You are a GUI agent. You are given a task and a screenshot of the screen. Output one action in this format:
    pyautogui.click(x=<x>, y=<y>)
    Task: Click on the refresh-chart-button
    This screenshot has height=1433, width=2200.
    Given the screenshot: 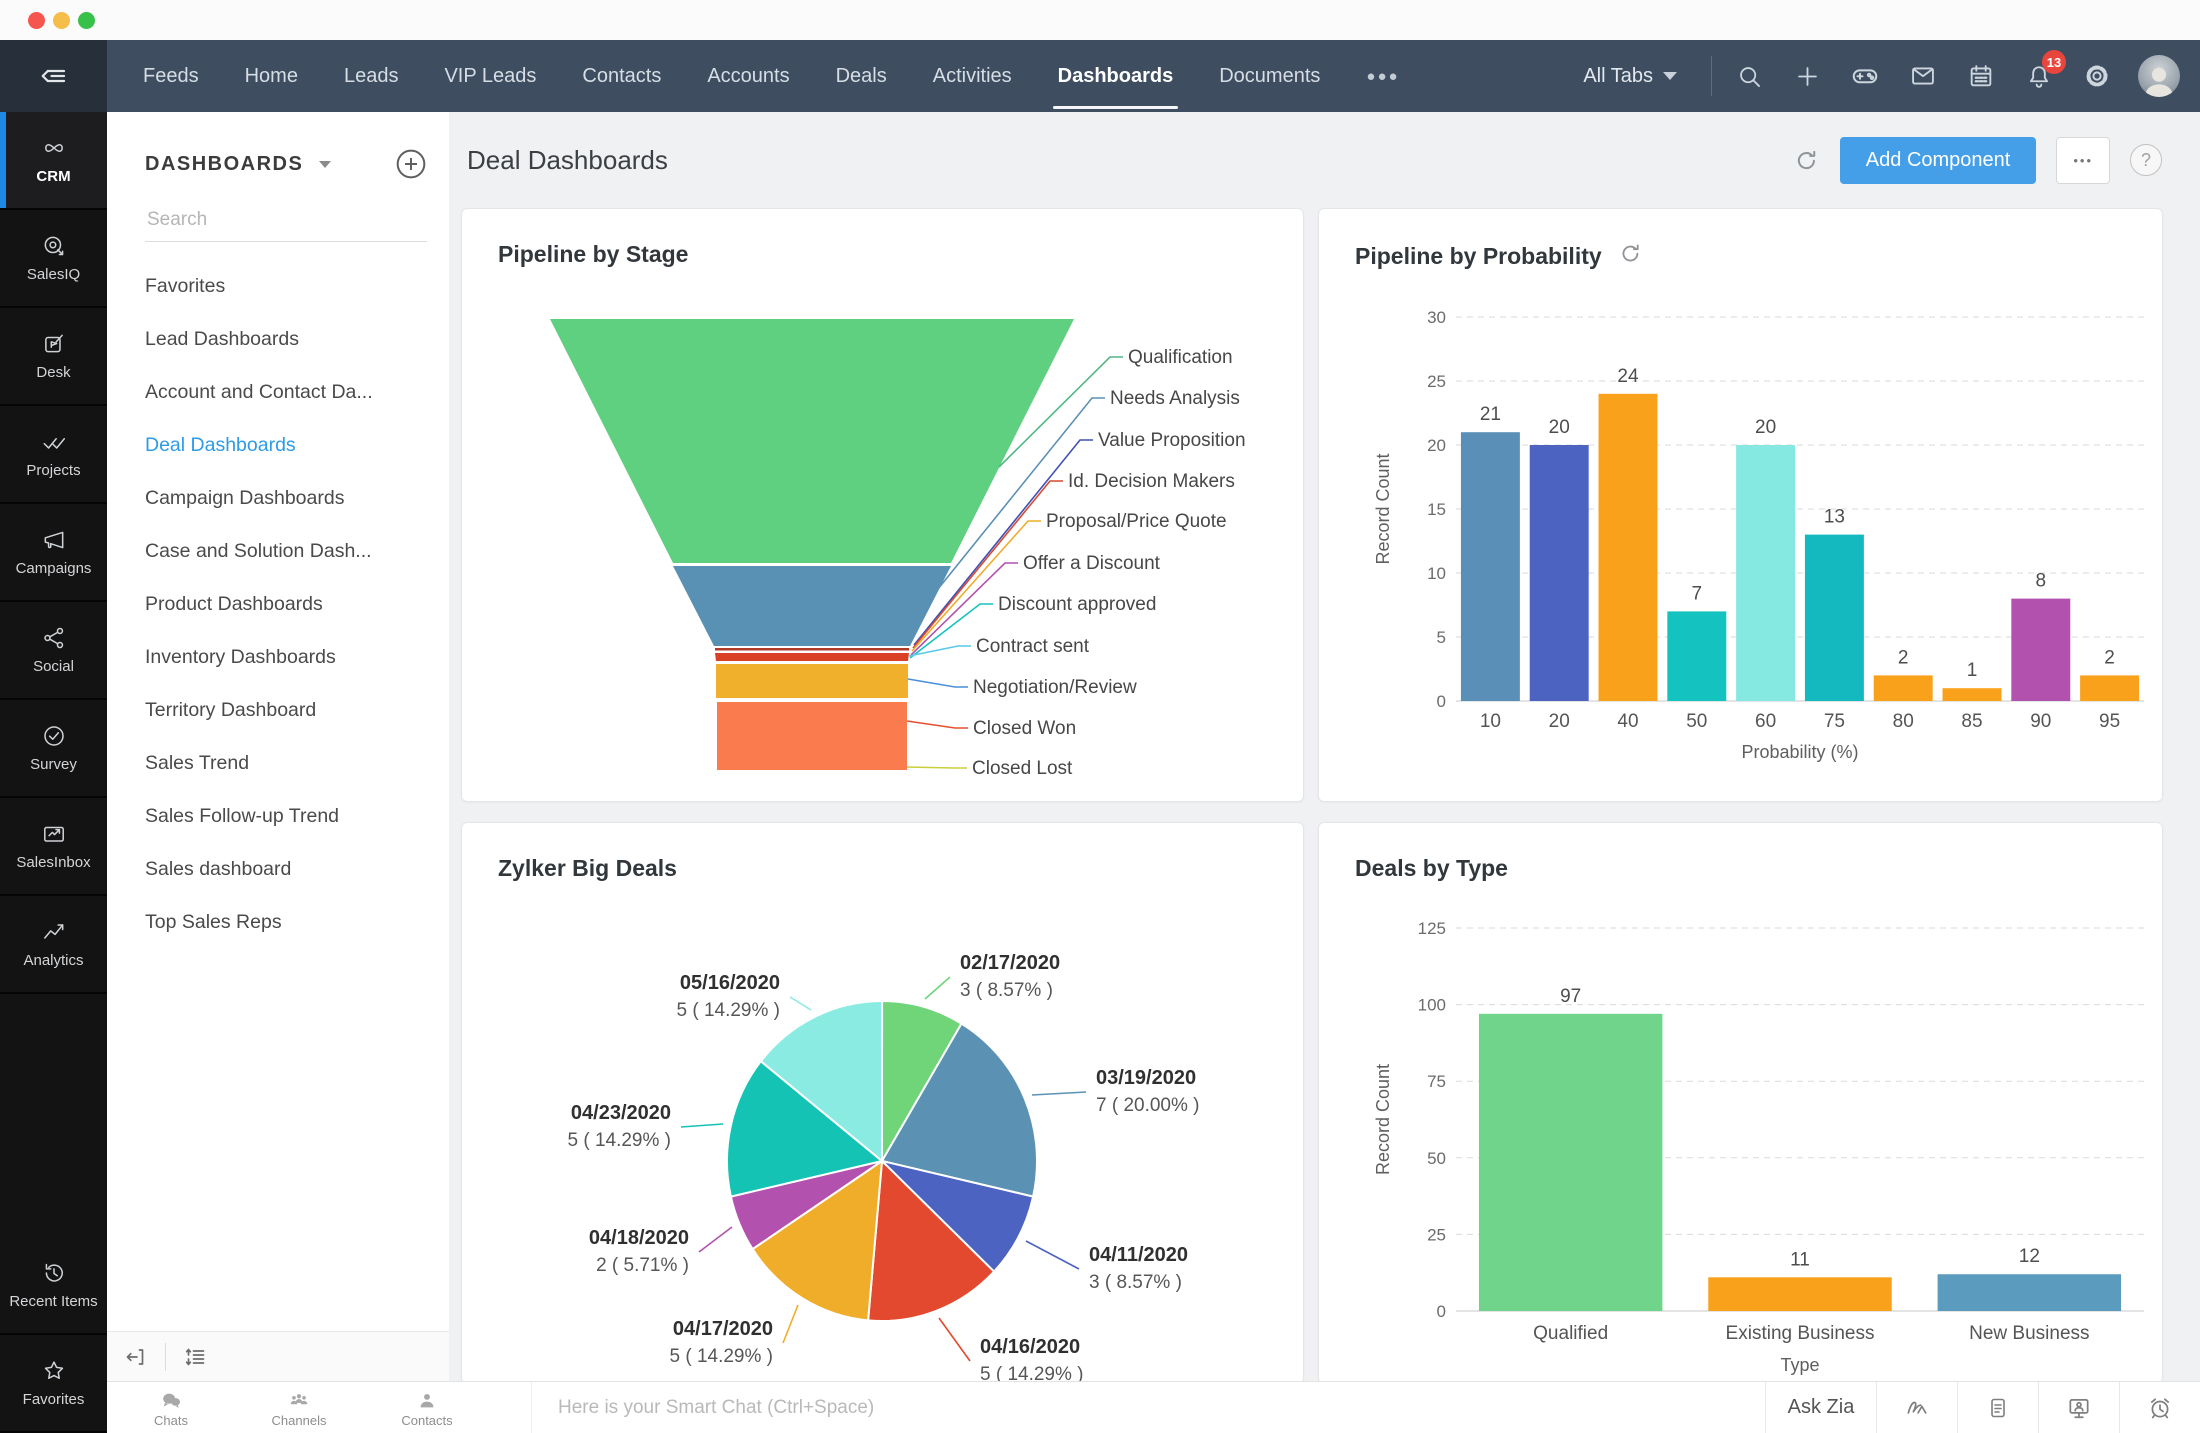 What is the action you would take?
    pyautogui.click(x=1630, y=256)
    